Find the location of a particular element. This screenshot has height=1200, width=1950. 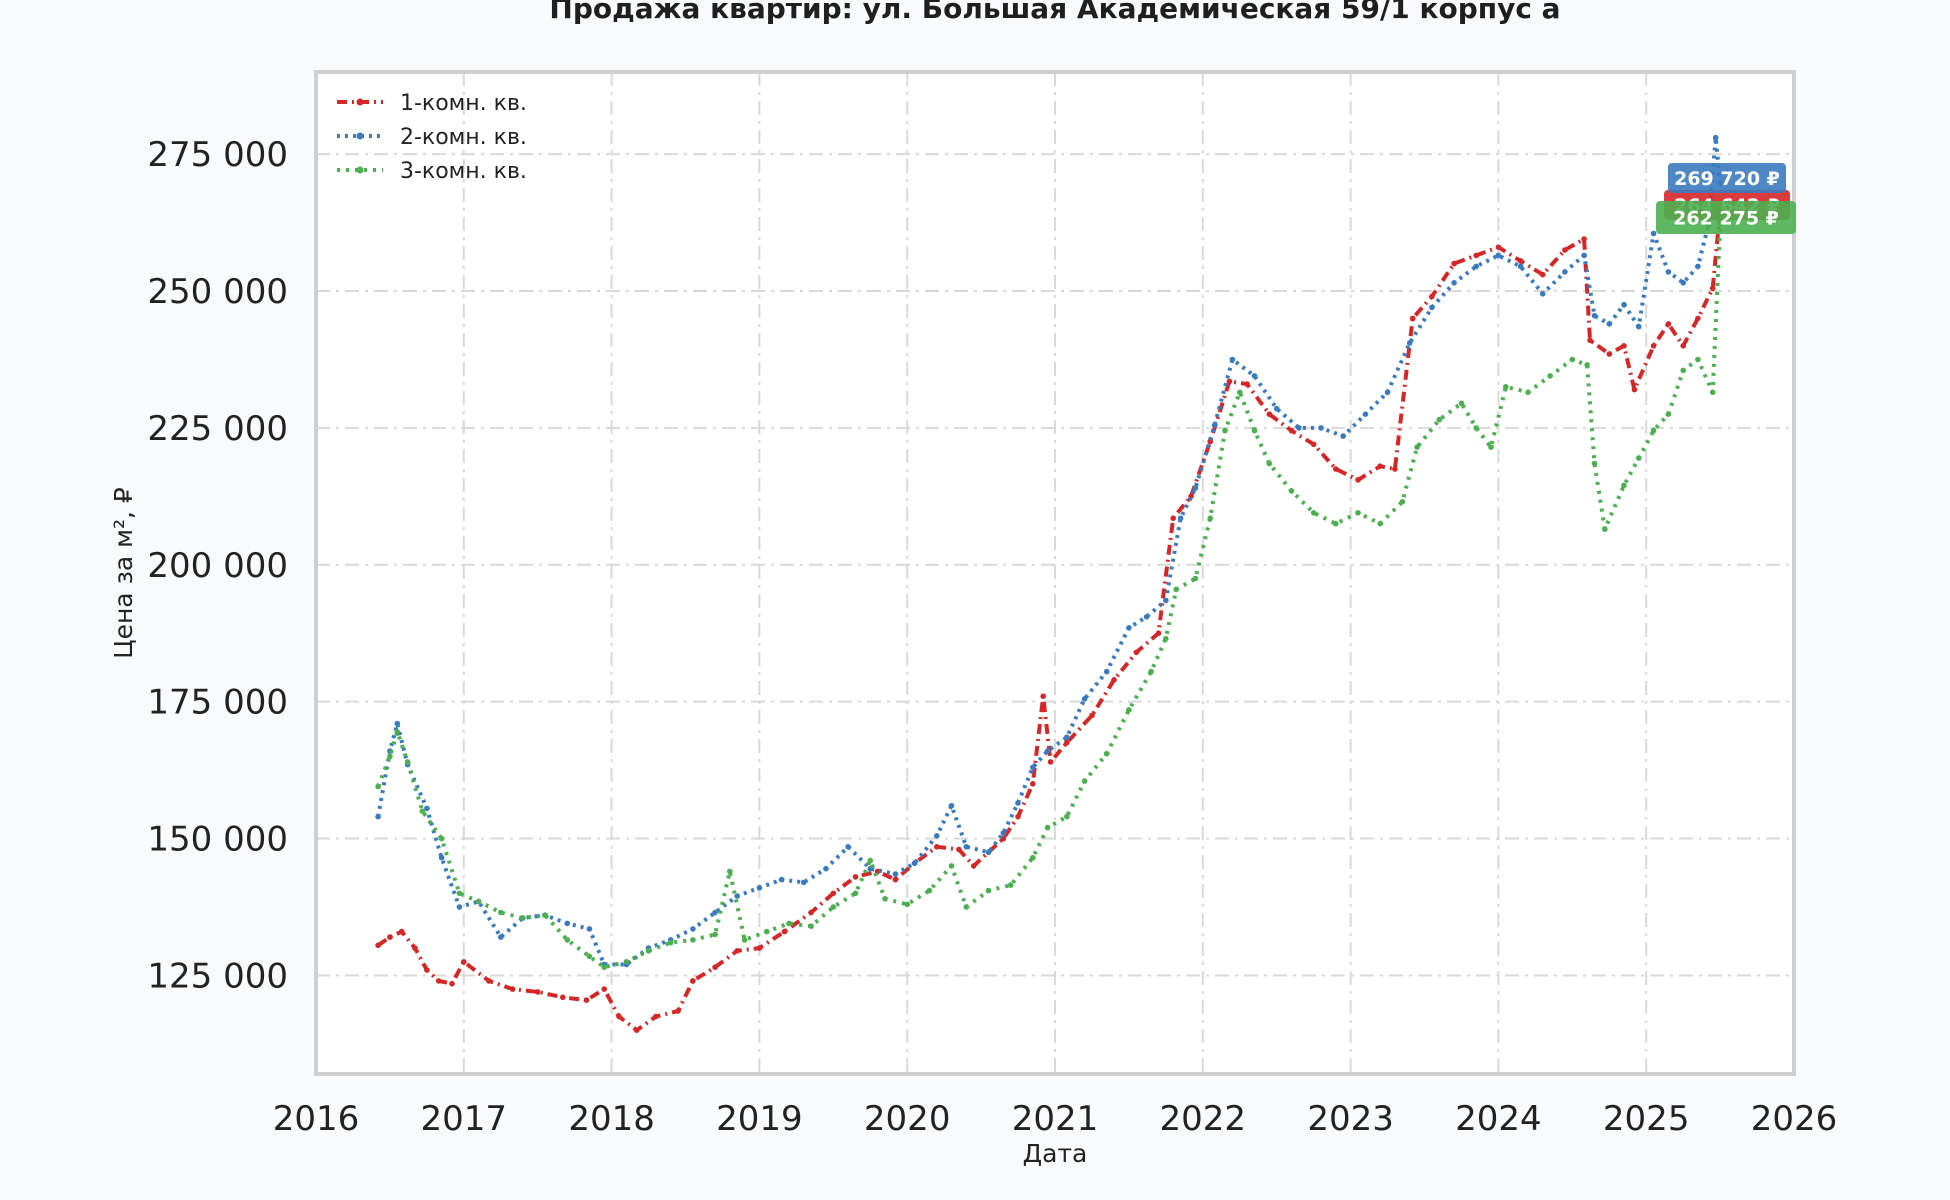

x-axis-label: Дата is located at coordinates (1055, 1153).